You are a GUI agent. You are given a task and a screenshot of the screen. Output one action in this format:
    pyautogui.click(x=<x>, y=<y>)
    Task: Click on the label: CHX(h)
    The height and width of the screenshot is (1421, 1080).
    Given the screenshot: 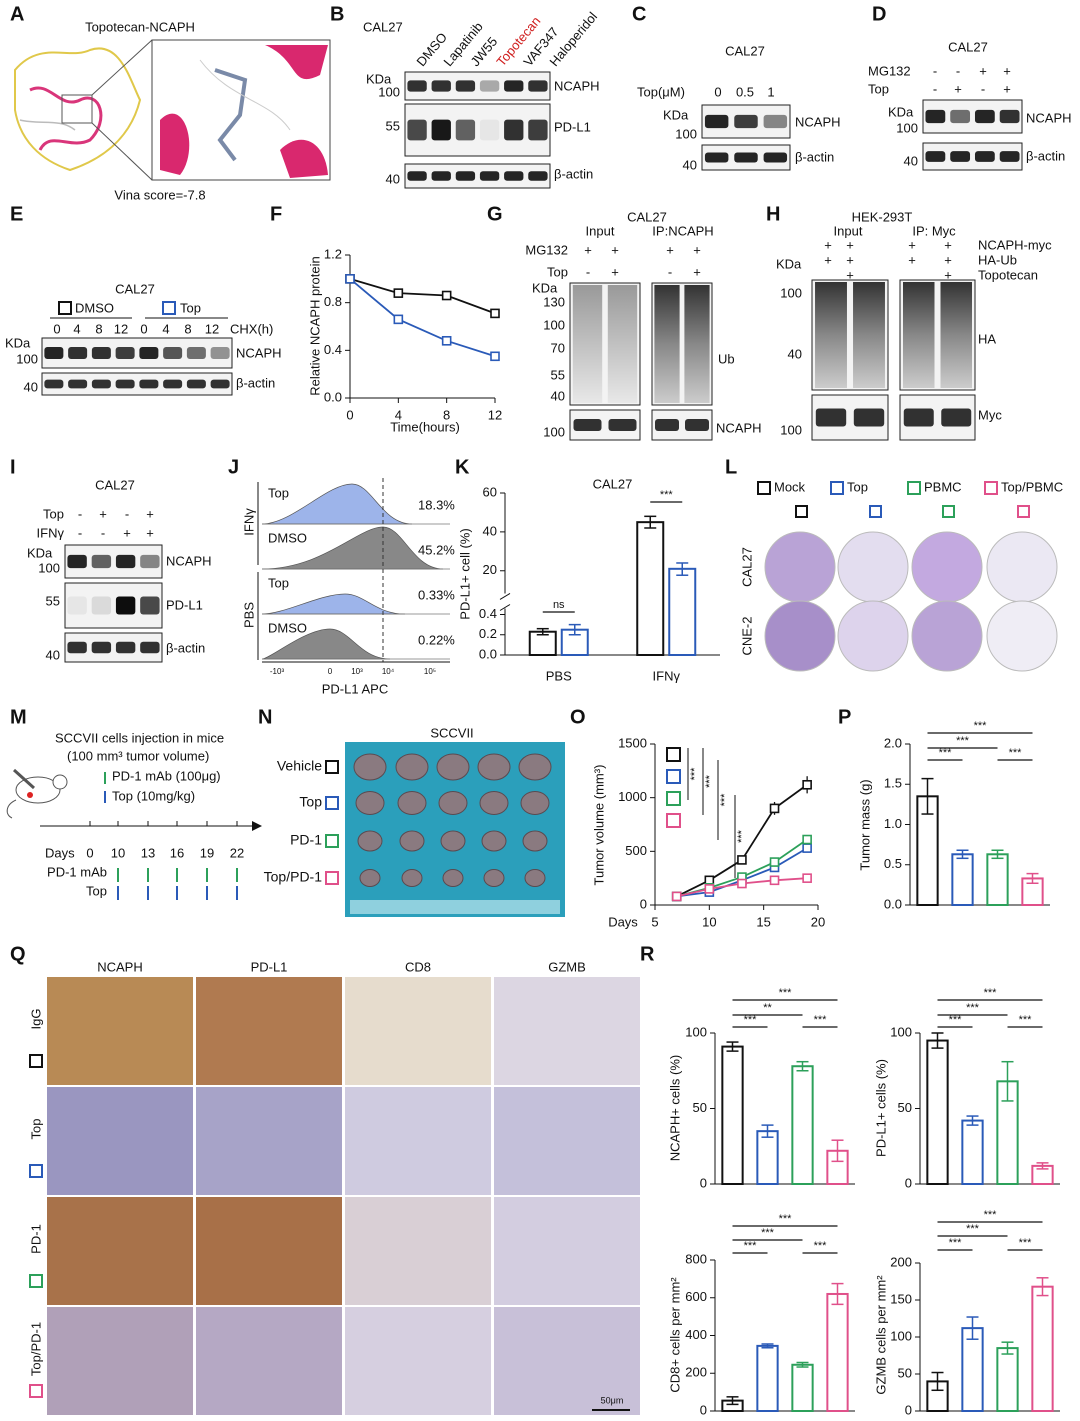 What is the action you would take?
    pyautogui.click(x=251, y=328)
    